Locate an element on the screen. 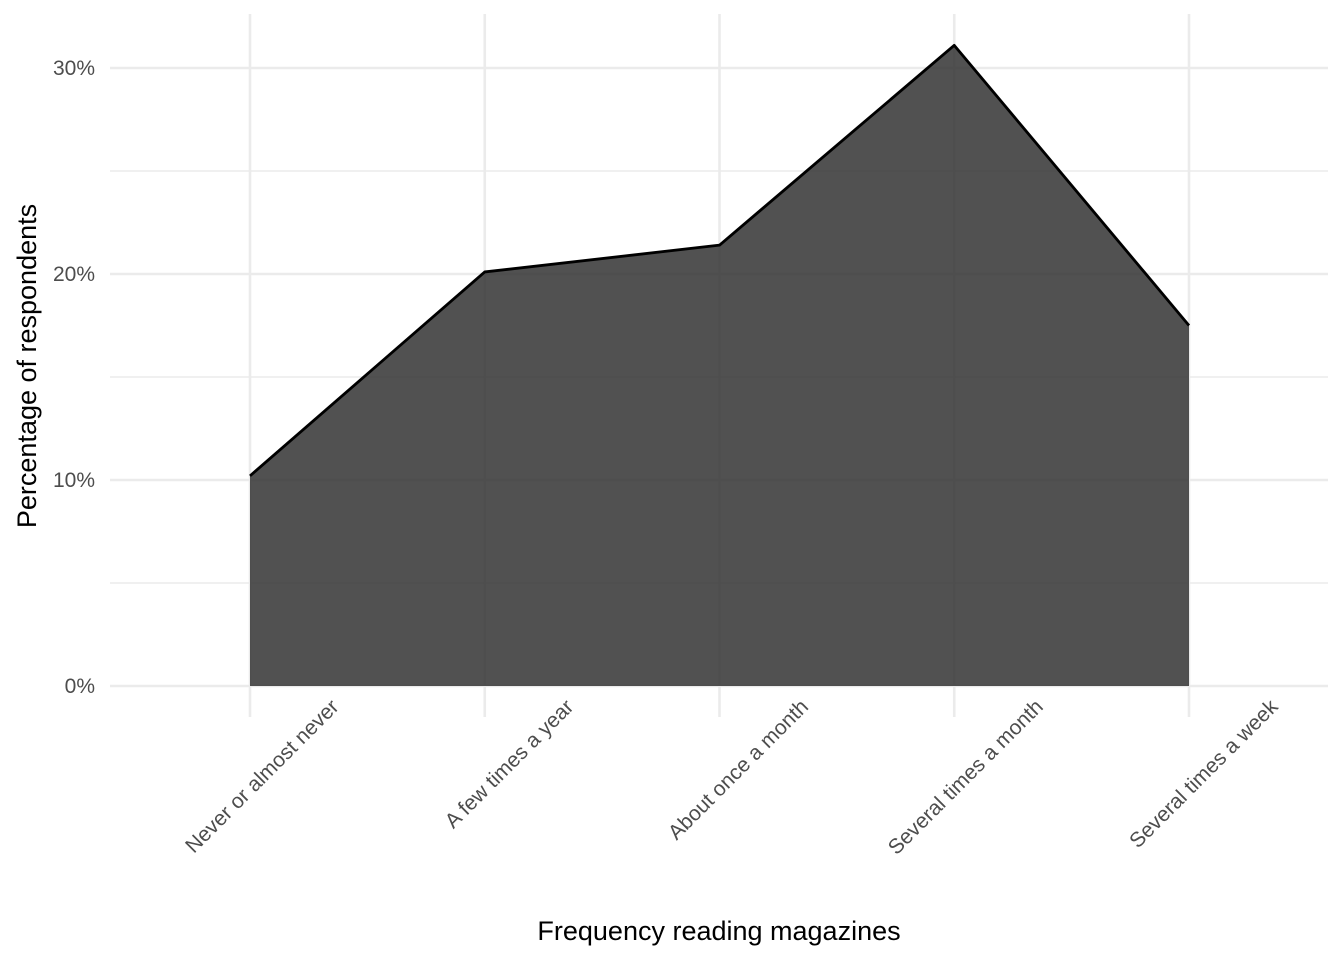  y-tick-label: 20% is located at coordinates (74, 274).